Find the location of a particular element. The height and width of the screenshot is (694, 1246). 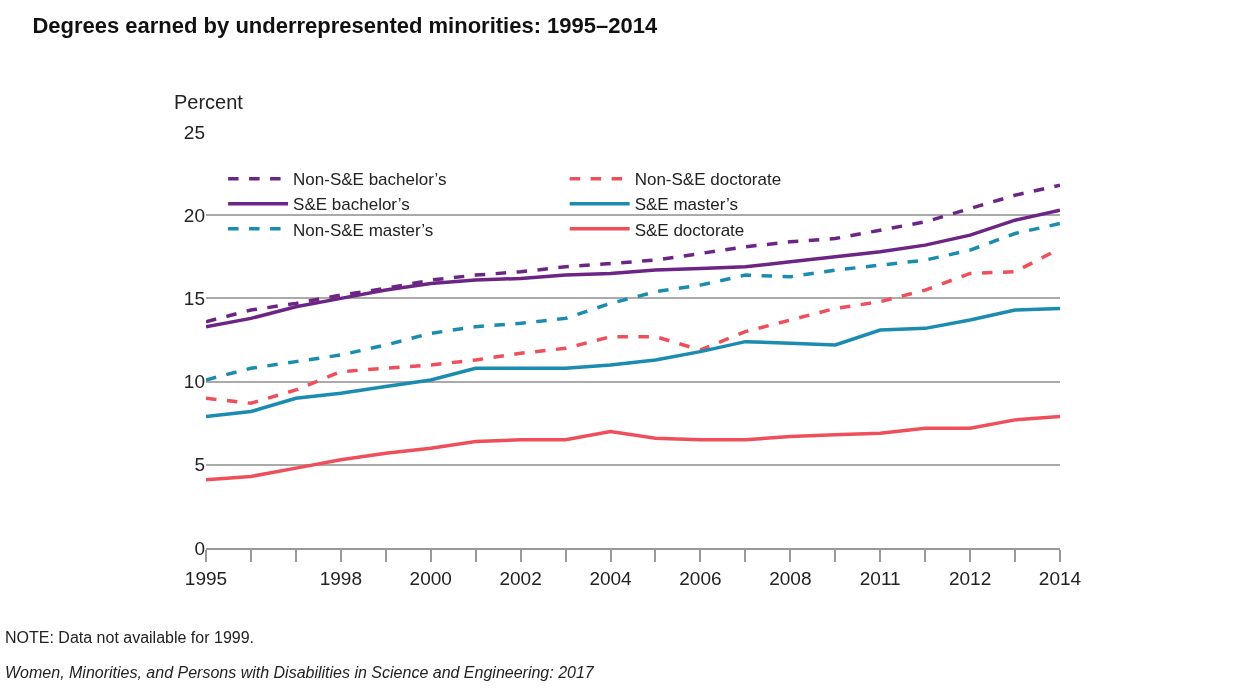

y-tick-label: 5 is located at coordinates (199, 465).